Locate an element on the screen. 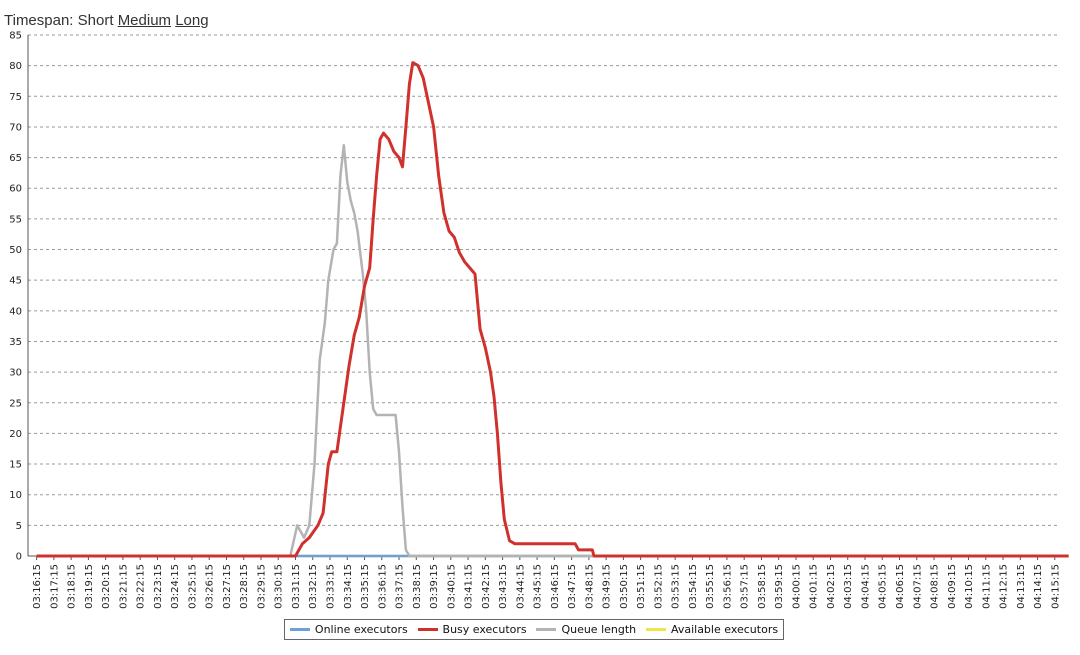  x-tick-label: 03:19:15 is located at coordinates (89, 586).